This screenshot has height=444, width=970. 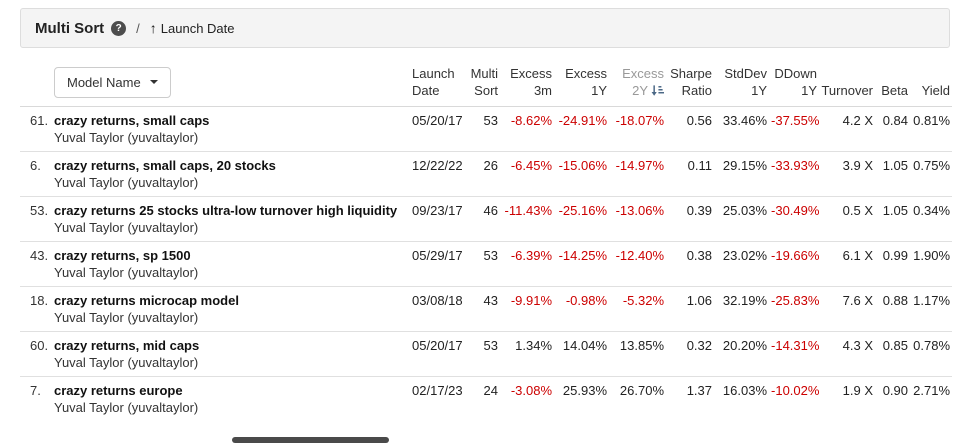 I want to click on page-title: Multi Sort, so click(x=70, y=28).